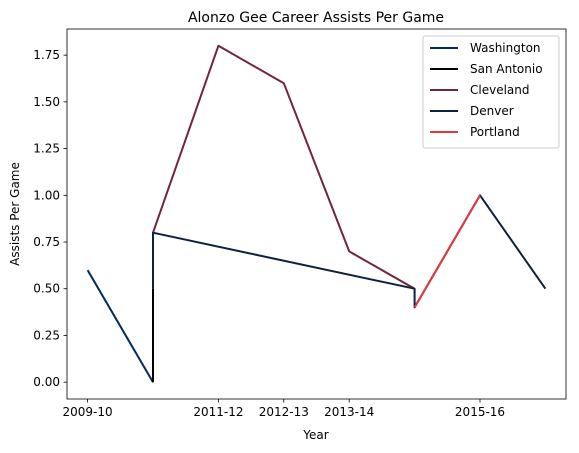 The image size is (579, 453). Describe the element at coordinates (46, 242) in the screenshot. I see `y-tick-label: 0.75` at that location.